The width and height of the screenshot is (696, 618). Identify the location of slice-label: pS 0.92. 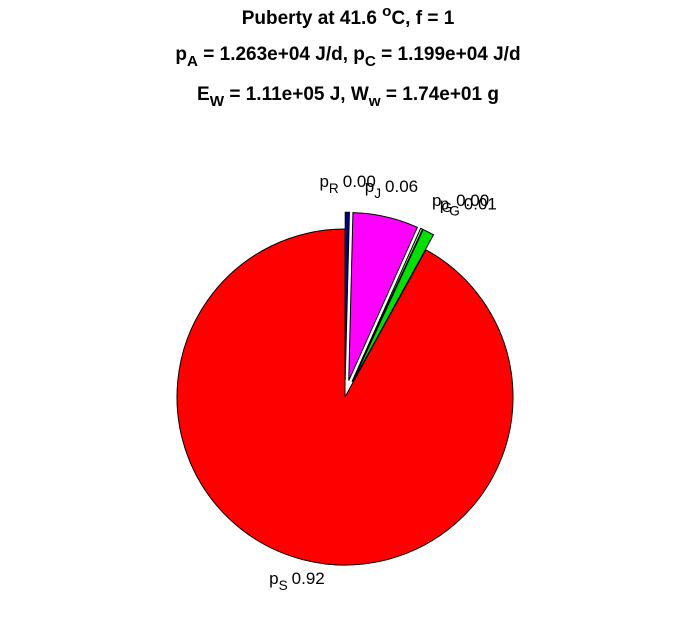
(297, 581).